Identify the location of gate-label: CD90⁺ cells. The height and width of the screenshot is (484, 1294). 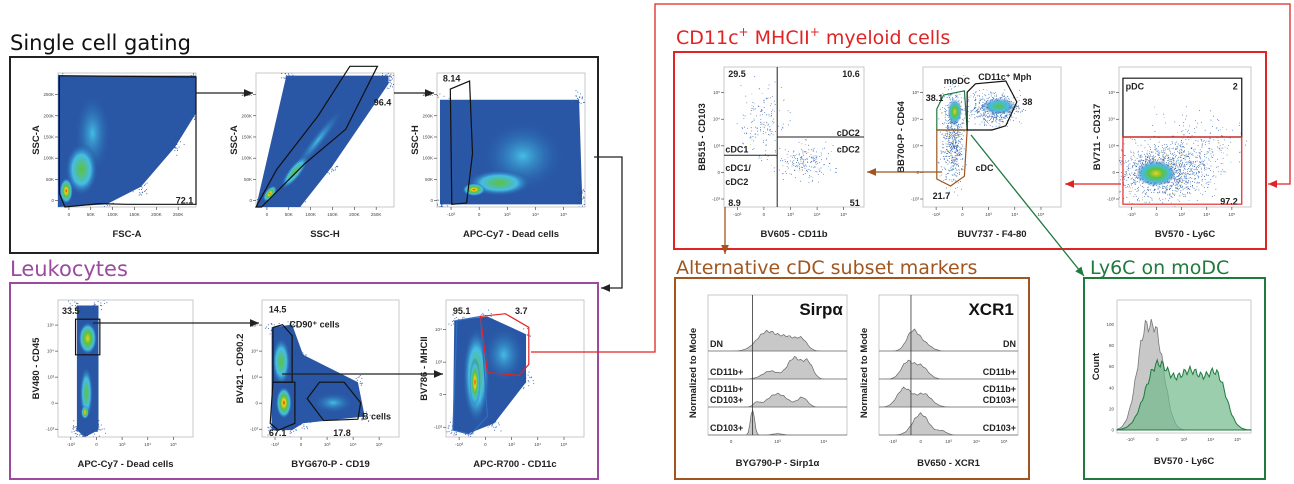
(314, 325).